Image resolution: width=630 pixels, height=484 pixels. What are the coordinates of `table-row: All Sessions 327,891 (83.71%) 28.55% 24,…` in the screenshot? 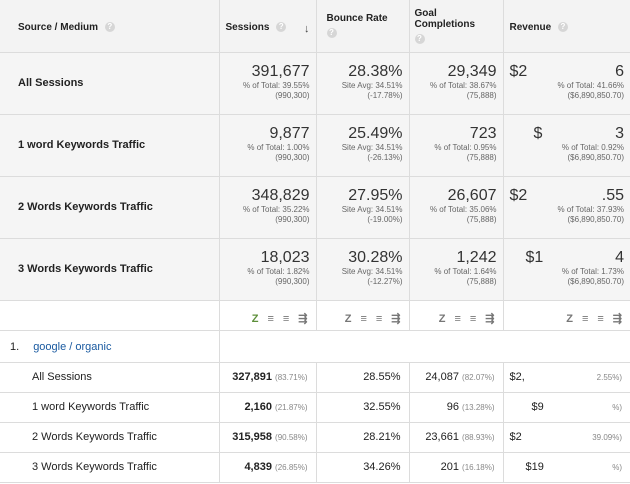 It's located at (315, 377).